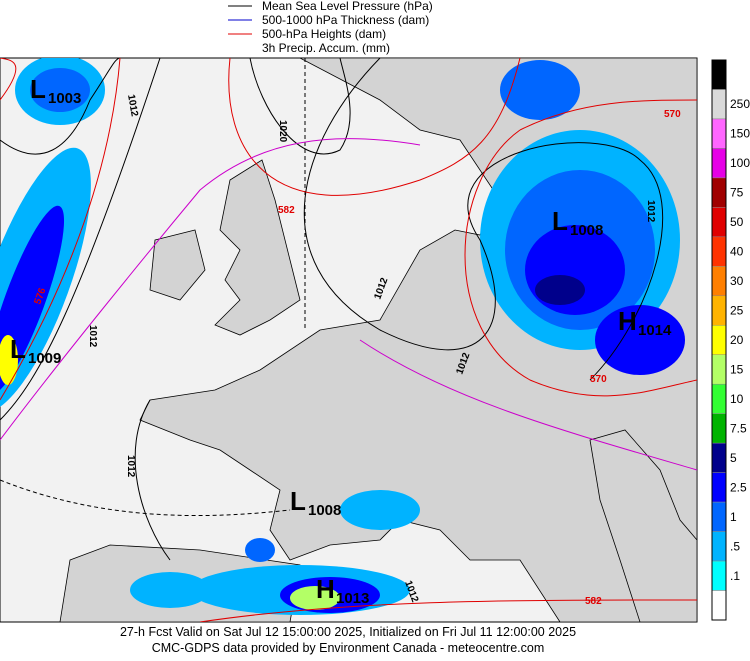  I want to click on colorbar-label: 10, so click(737, 399).